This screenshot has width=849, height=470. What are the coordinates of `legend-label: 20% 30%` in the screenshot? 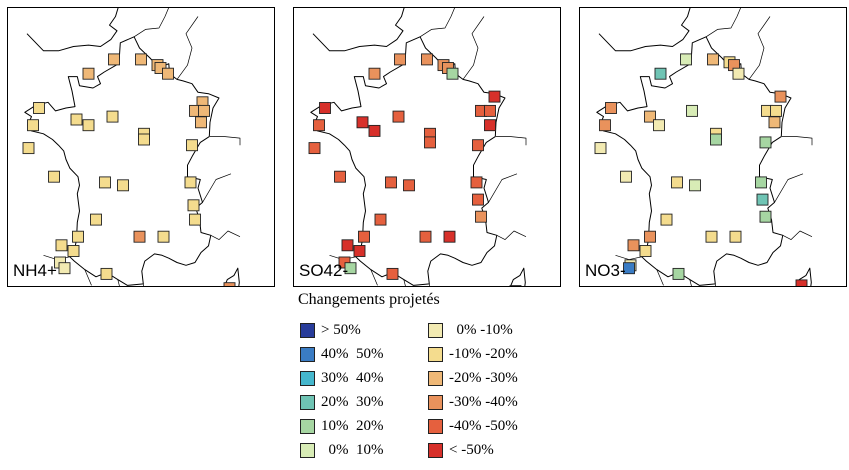 It's located at (352, 401).